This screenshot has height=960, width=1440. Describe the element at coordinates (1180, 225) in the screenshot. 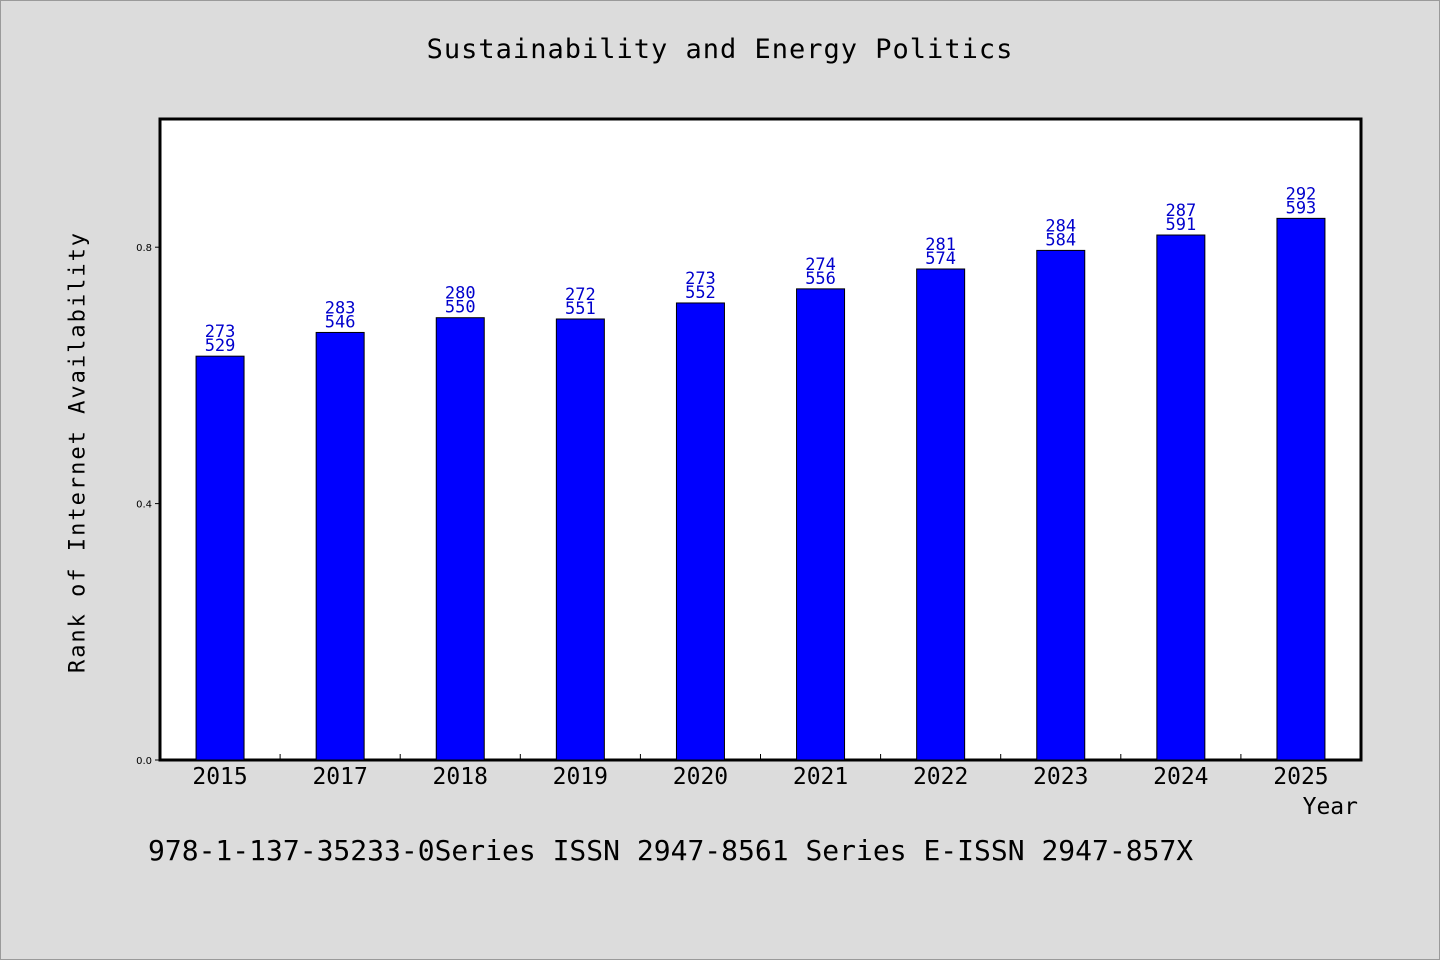

I see `data-label-bottom-2024: 591` at that location.